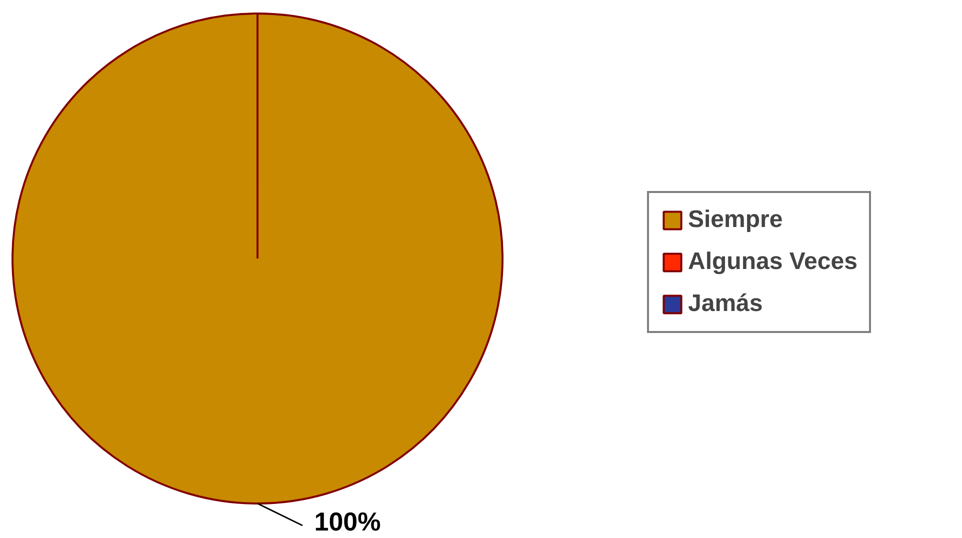 Image resolution: width=962 pixels, height=538 pixels. What do you see at coordinates (347, 521) in the screenshot?
I see `data-label: 100%` at bounding box center [347, 521].